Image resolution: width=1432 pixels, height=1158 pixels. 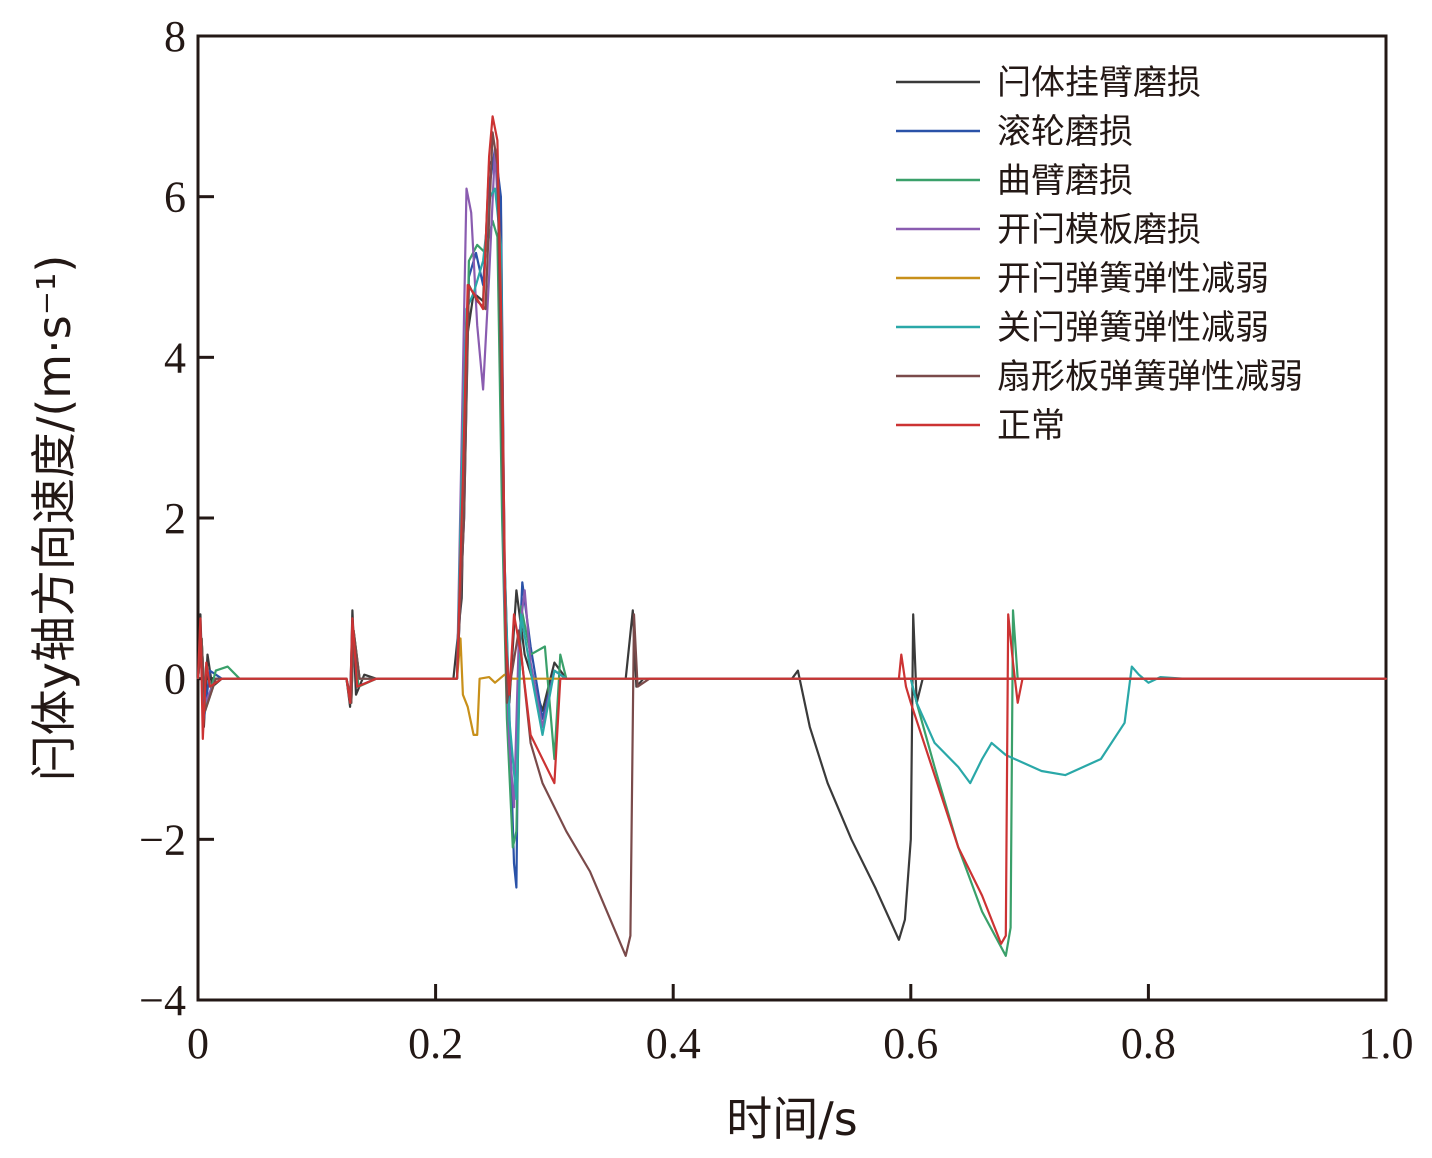 I want to click on y-tick-label: −2, so click(x=162, y=839).